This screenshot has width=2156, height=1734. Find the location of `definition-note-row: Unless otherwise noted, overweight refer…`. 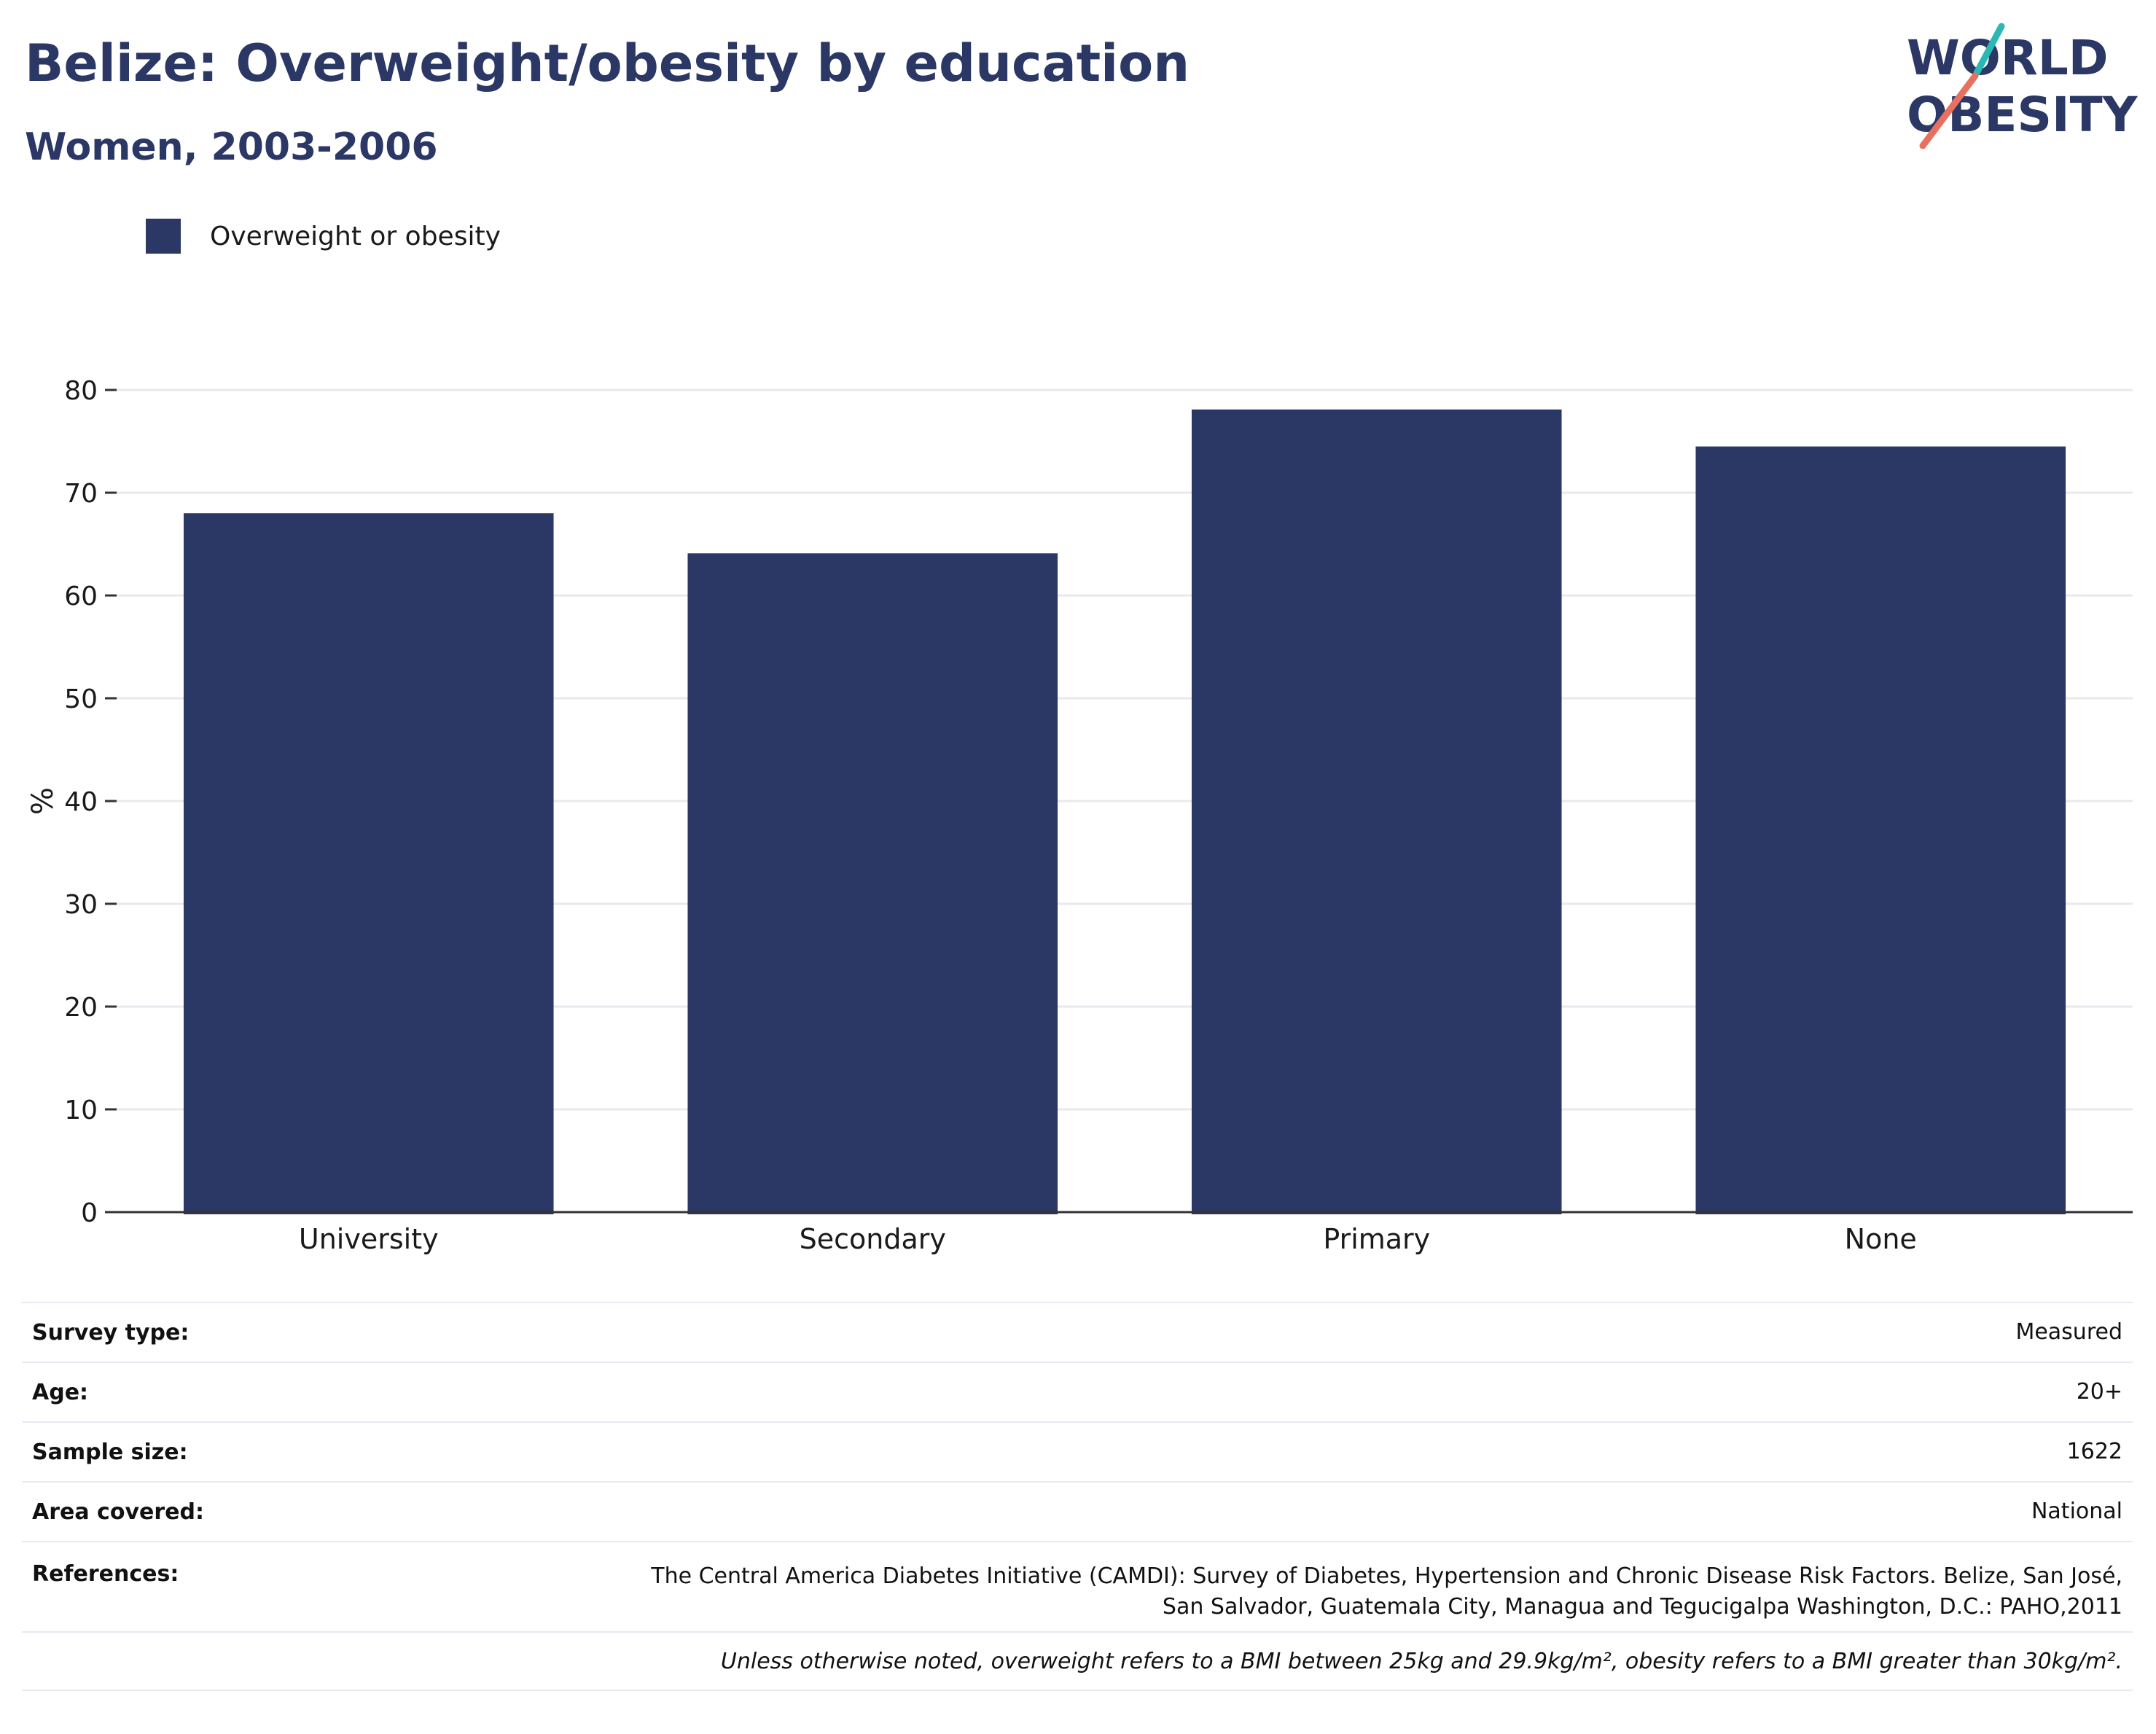

definition-note-row: Unless otherwise noted, overweight refer… is located at coordinates (1077, 1661).